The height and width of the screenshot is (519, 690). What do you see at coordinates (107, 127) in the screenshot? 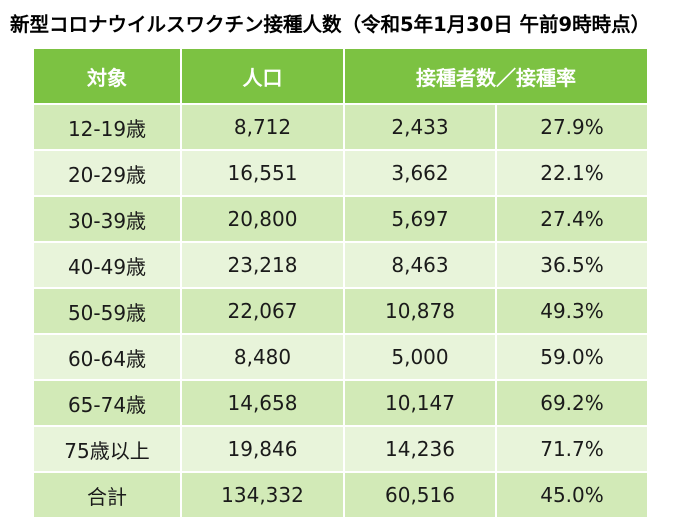
I see `age-cell: 12-19歳` at bounding box center [107, 127].